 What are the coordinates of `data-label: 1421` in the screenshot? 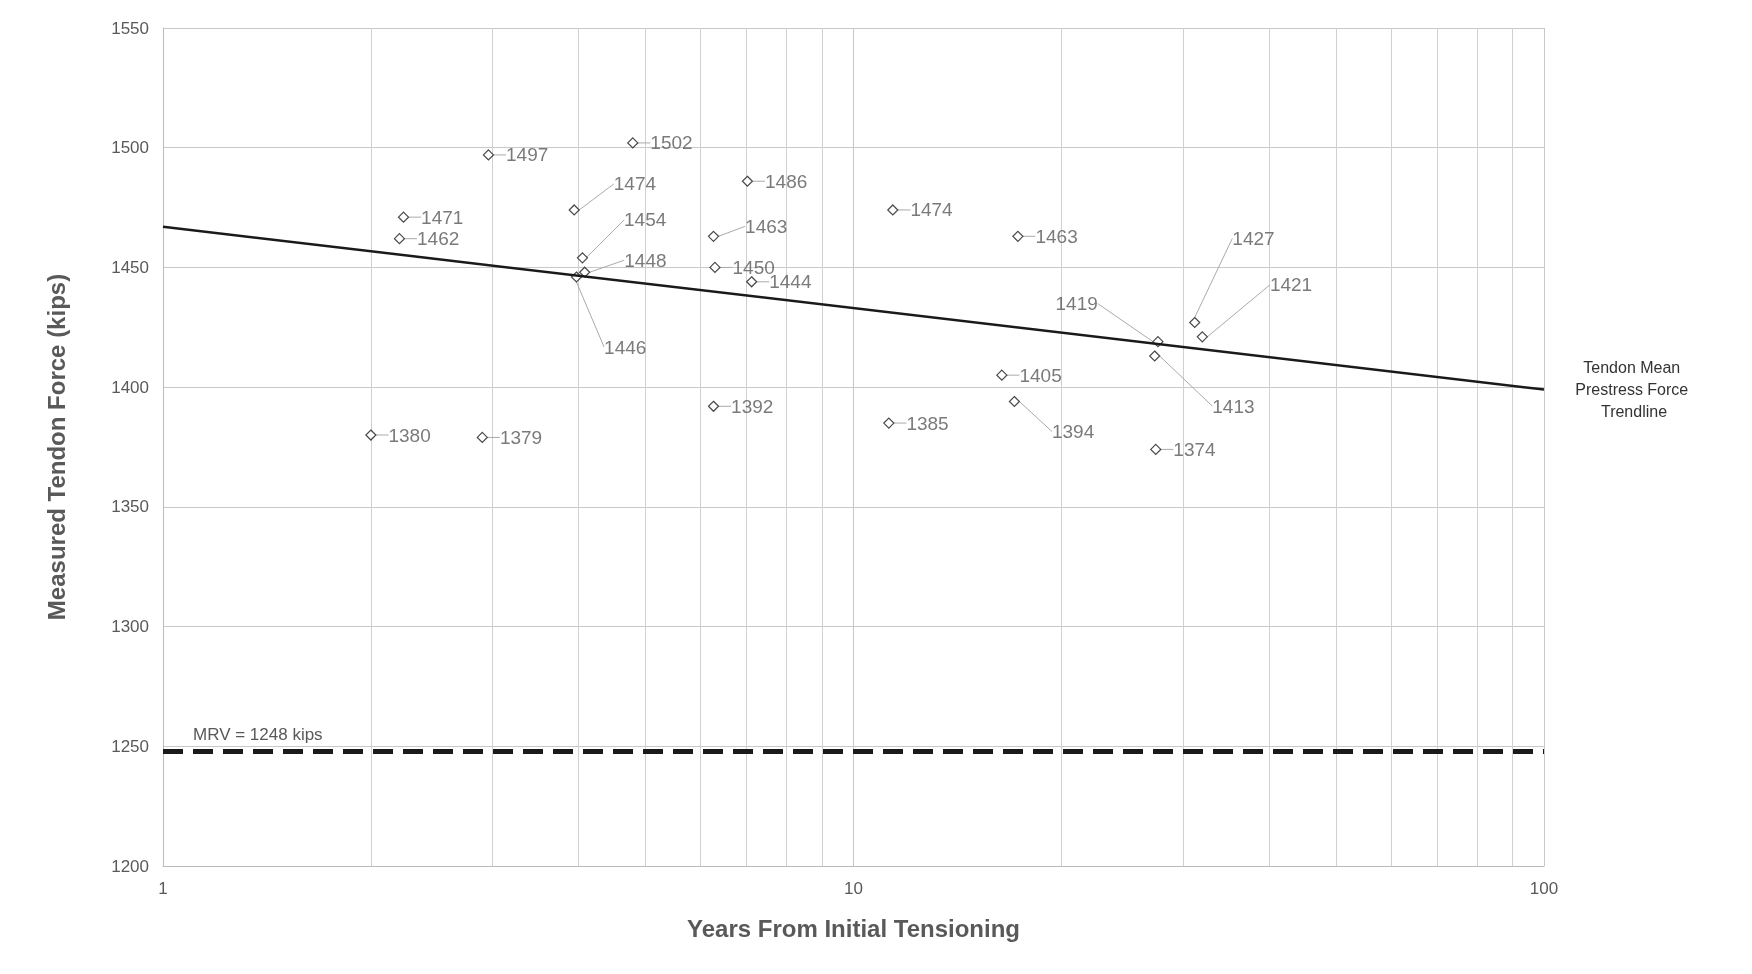 It's located at (1291, 285).